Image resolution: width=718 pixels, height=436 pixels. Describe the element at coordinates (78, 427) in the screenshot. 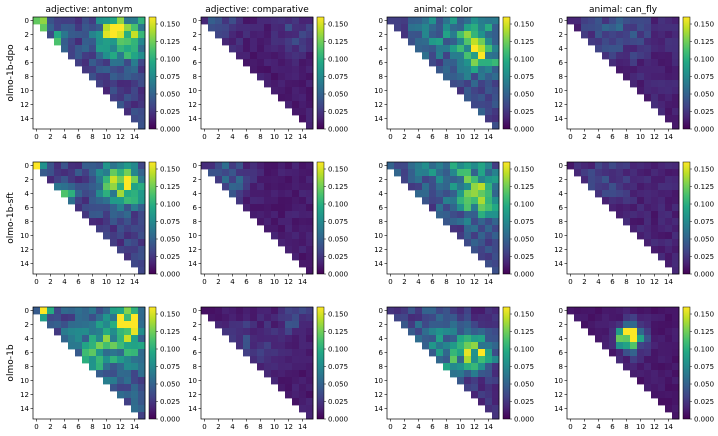

I see `x-tick-label: 6` at that location.